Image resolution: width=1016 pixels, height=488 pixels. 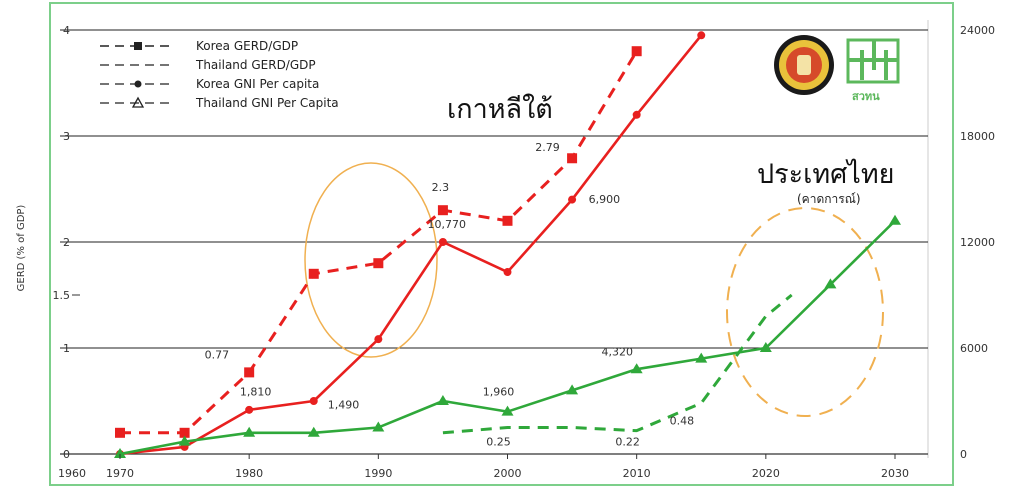 What do you see at coordinates (500, 109) in the screenshot?
I see `korea-callout: เกาหลีใต้` at bounding box center [500, 109].